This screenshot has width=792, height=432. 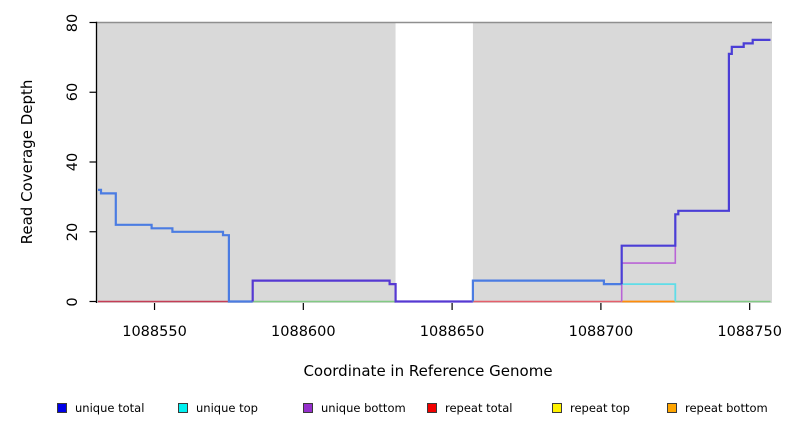 I want to click on legend-label: repeat top, so click(x=600, y=408).